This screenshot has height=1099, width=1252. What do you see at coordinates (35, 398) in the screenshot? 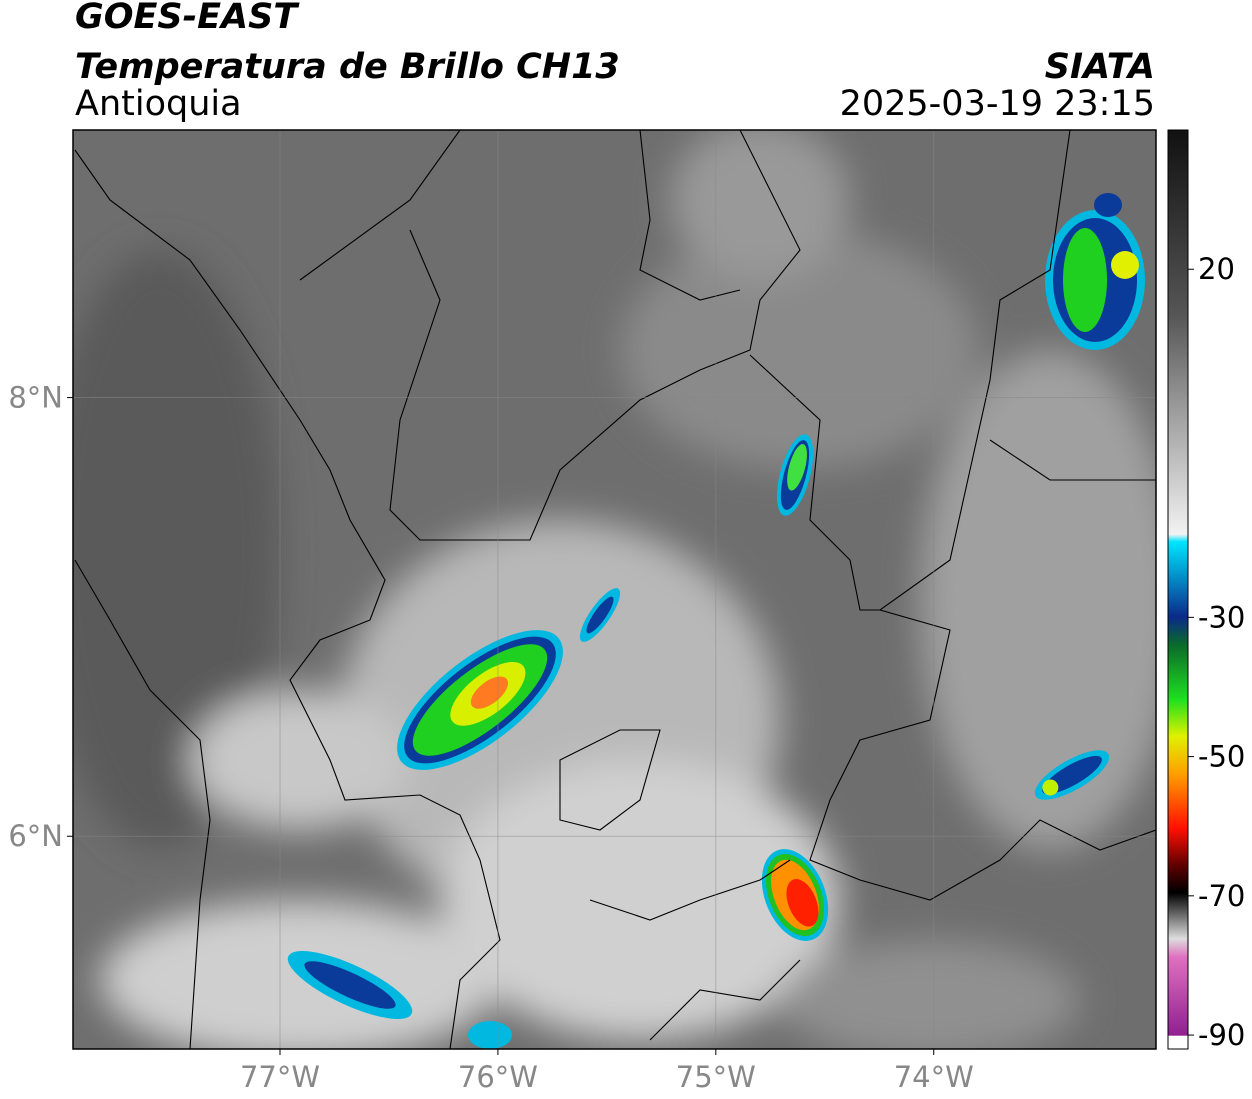
I see `y-tick-label: 8°N` at bounding box center [35, 398].